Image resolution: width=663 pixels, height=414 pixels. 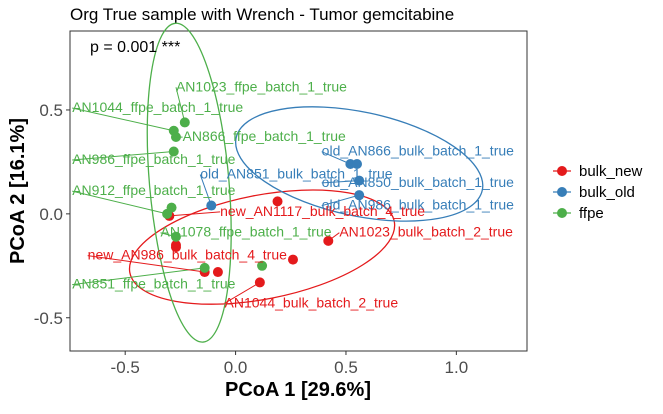 I want to click on legend-label-bulk_old: bulk_old, so click(x=607, y=192).